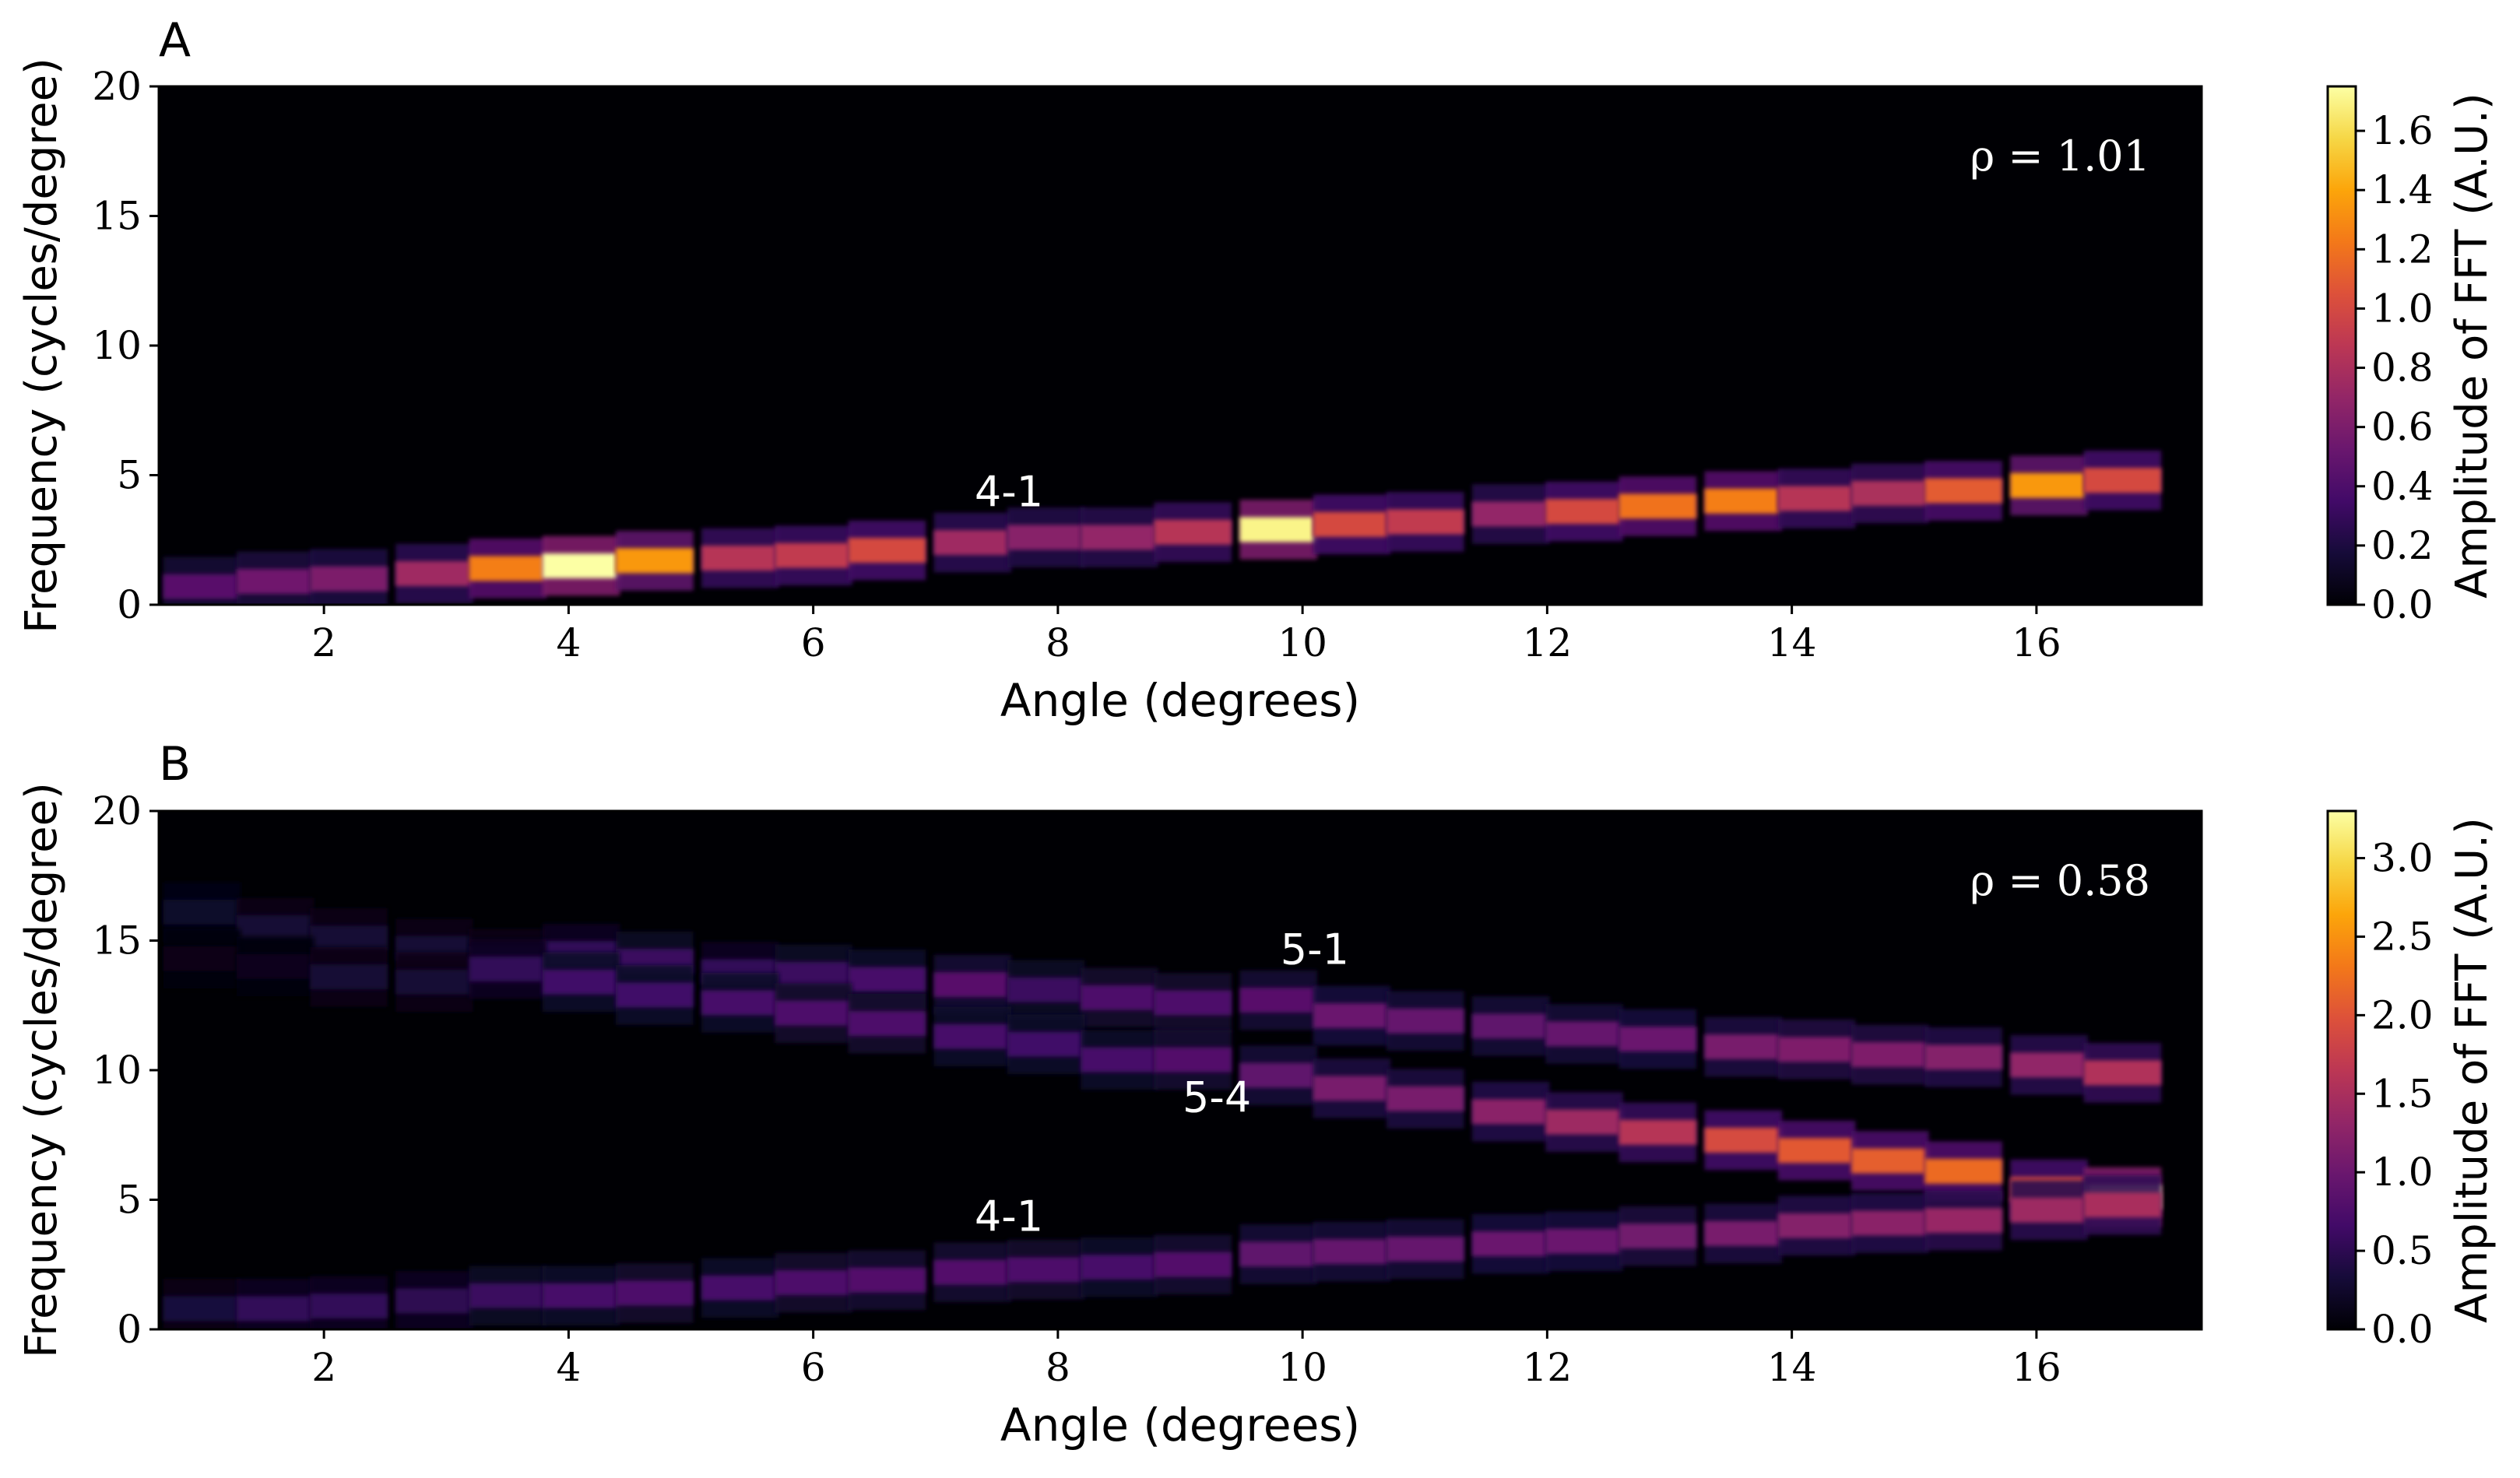 The height and width of the screenshot is (1478, 2520). What do you see at coordinates (324, 1367) in the screenshot?
I see `x-tick-label: 2` at bounding box center [324, 1367].